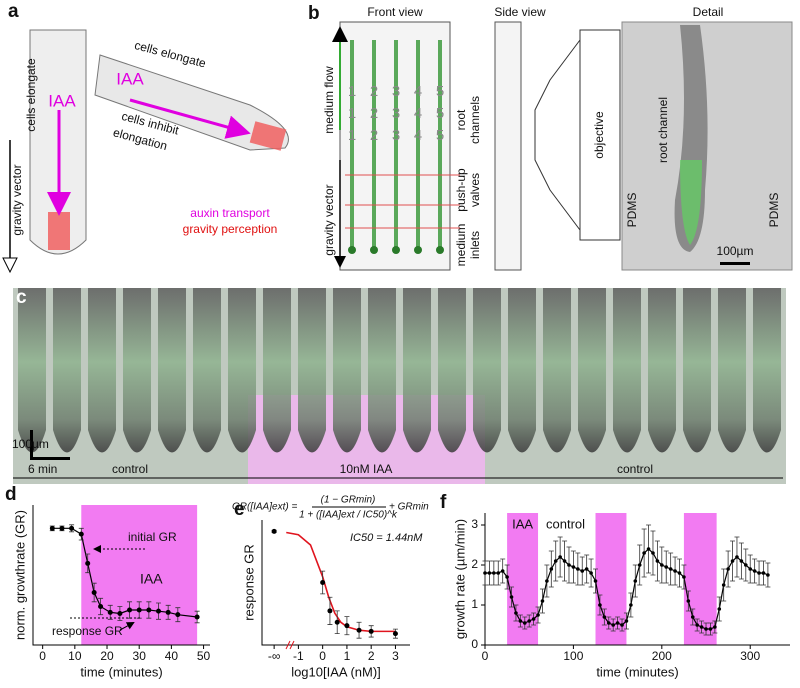  What do you see at coordinates (475, 190) in the screenshot?
I see `label: valves` at bounding box center [475, 190].